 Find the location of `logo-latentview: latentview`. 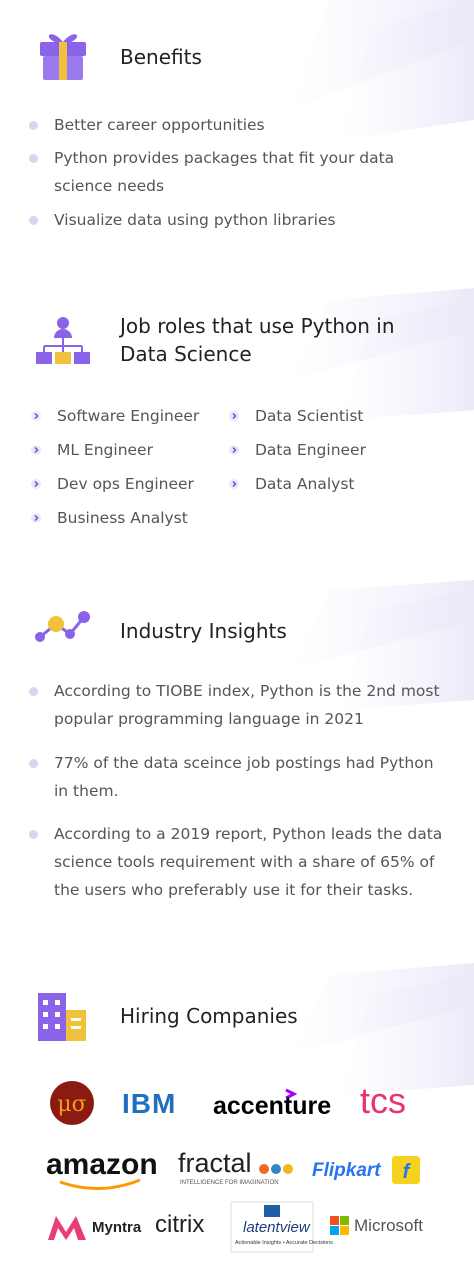

logo-latentview: latentview is located at coordinates (276, 1227).